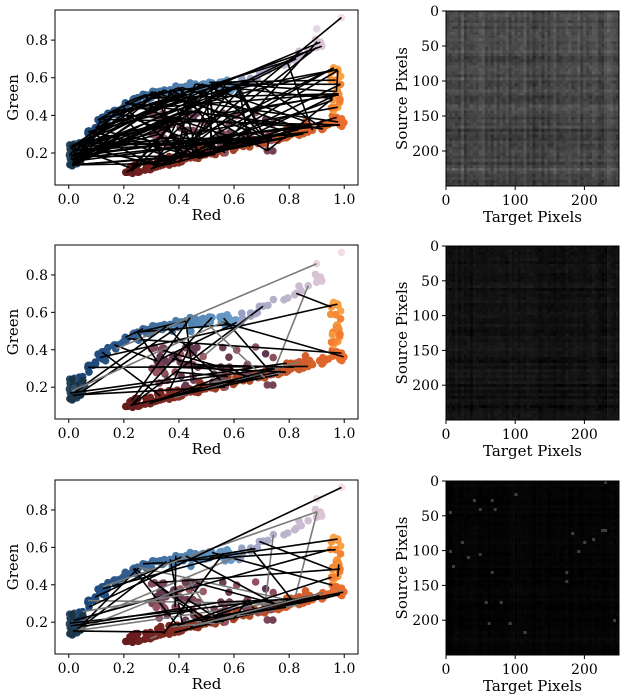 This screenshot has height=699, width=626. I want to click on y-axis-label: Green, so click(13, 331).